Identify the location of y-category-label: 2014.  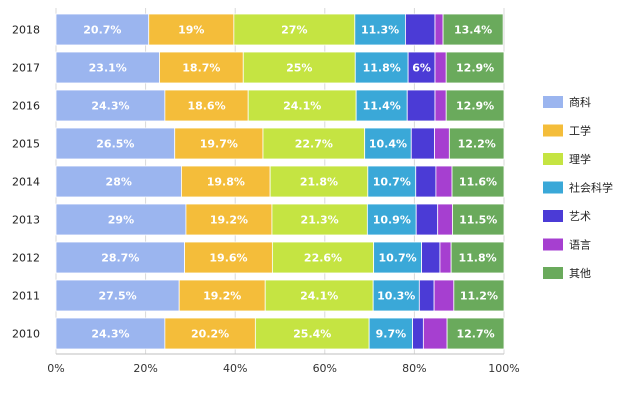
(26, 182).